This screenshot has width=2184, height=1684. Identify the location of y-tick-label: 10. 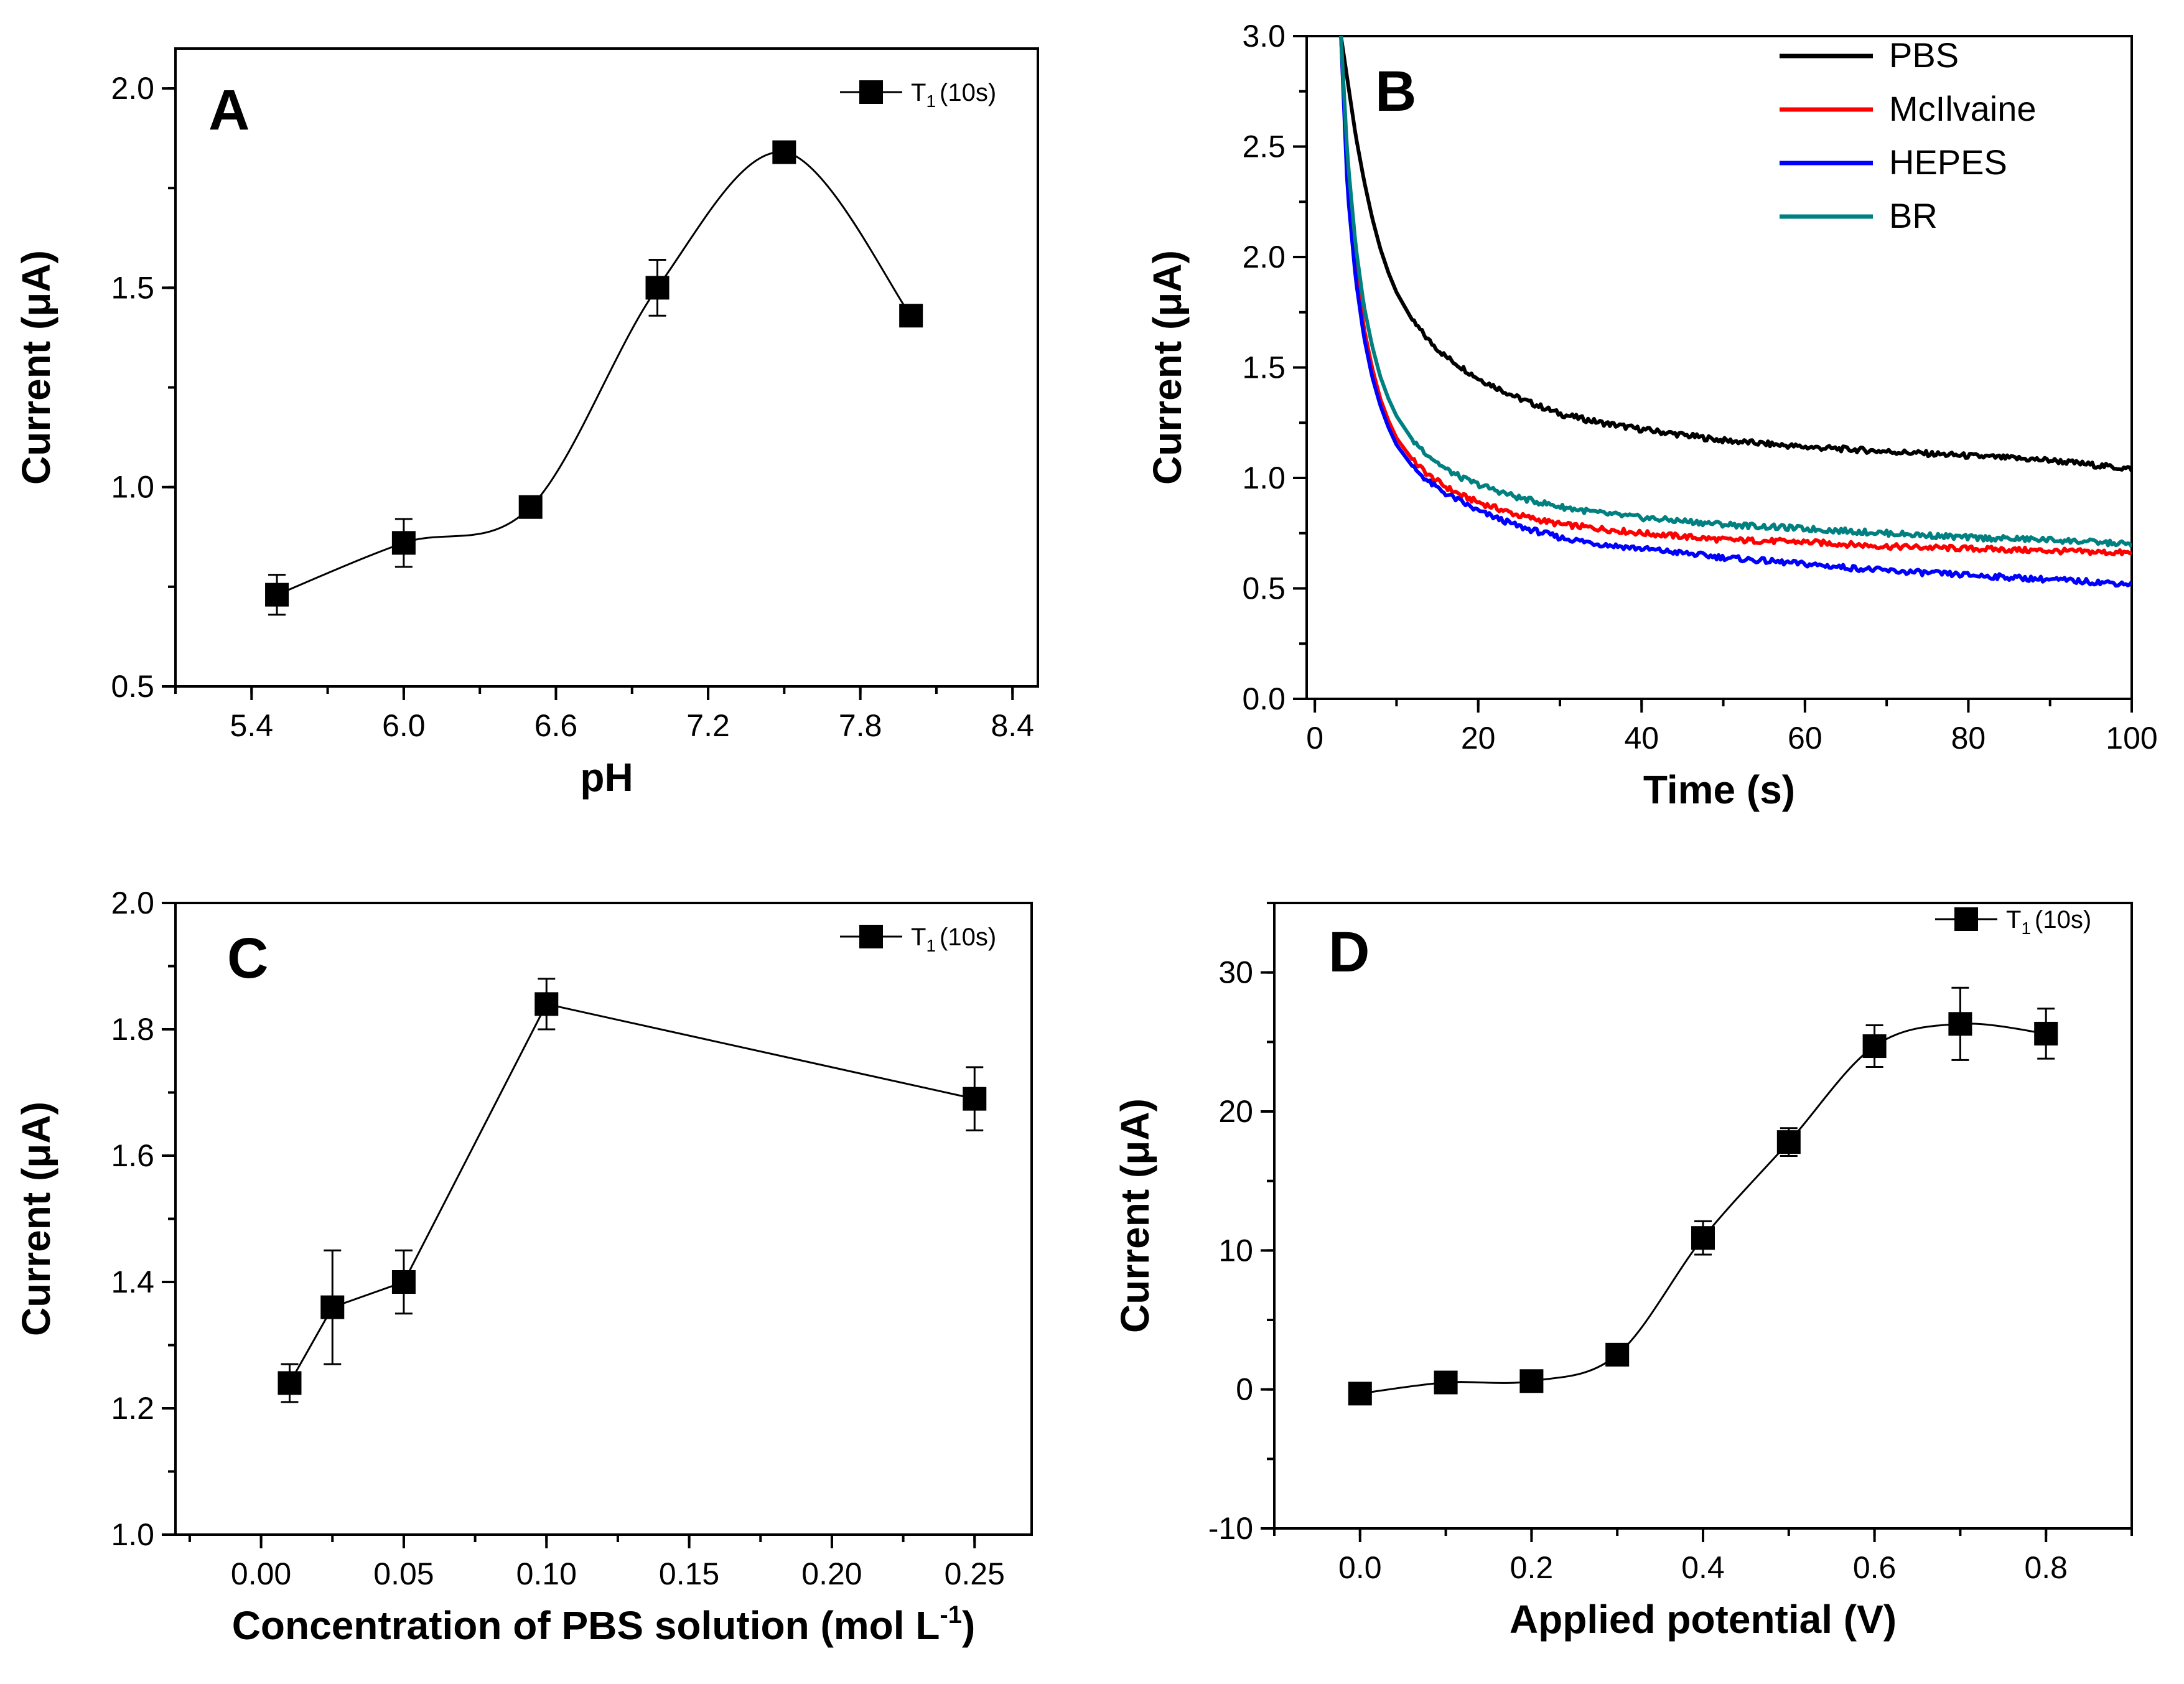
(1235, 1250).